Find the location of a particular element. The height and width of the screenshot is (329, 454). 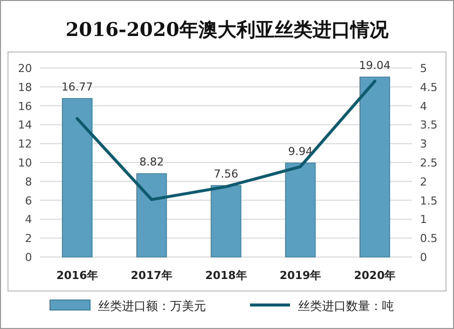

data-label: 16.77 is located at coordinates (77, 87).